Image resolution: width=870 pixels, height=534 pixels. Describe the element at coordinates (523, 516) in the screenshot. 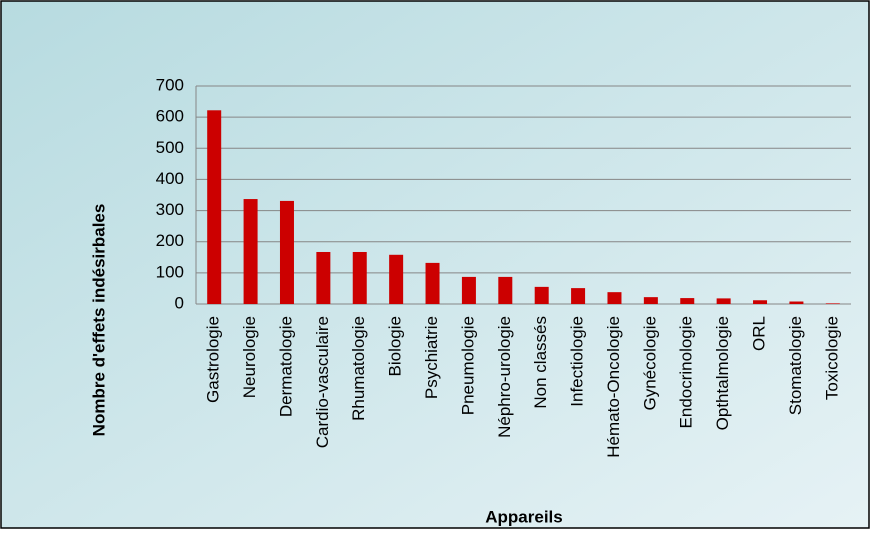

I see `x-axis-label: Appareils` at that location.